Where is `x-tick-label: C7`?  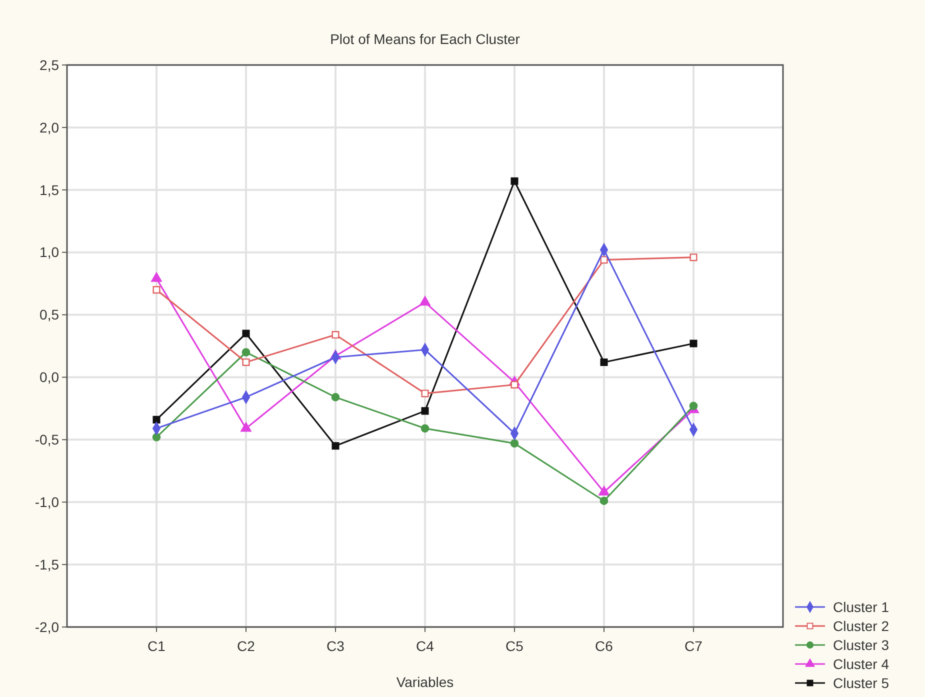 x-tick-label: C7 is located at coordinates (693, 646).